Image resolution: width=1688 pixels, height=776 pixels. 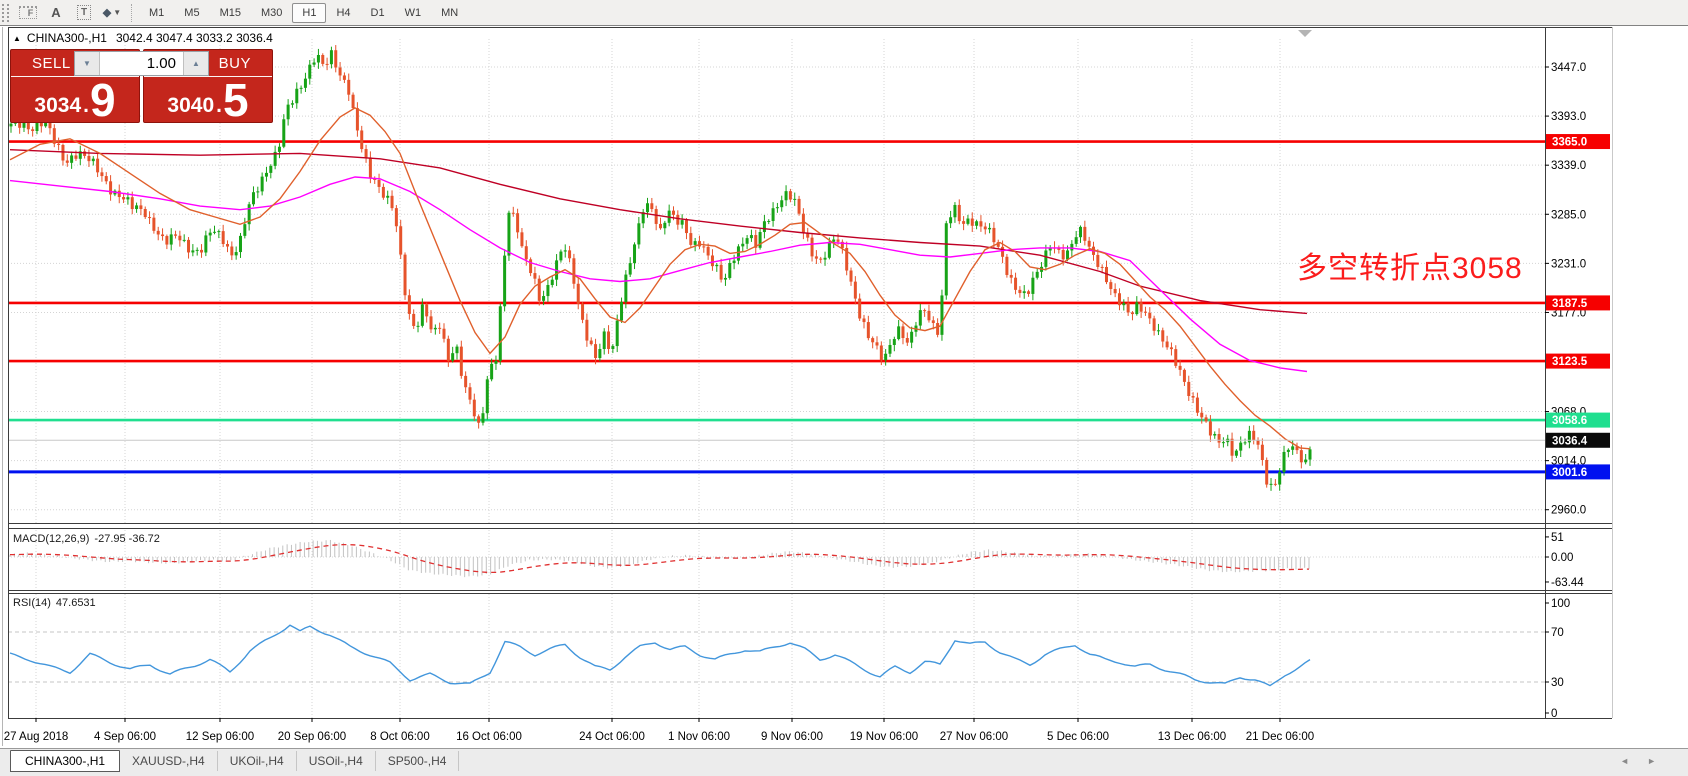 What do you see at coordinates (1634, 761) in the screenshot?
I see `tab-scroll-left-button: ◄` at bounding box center [1634, 761].